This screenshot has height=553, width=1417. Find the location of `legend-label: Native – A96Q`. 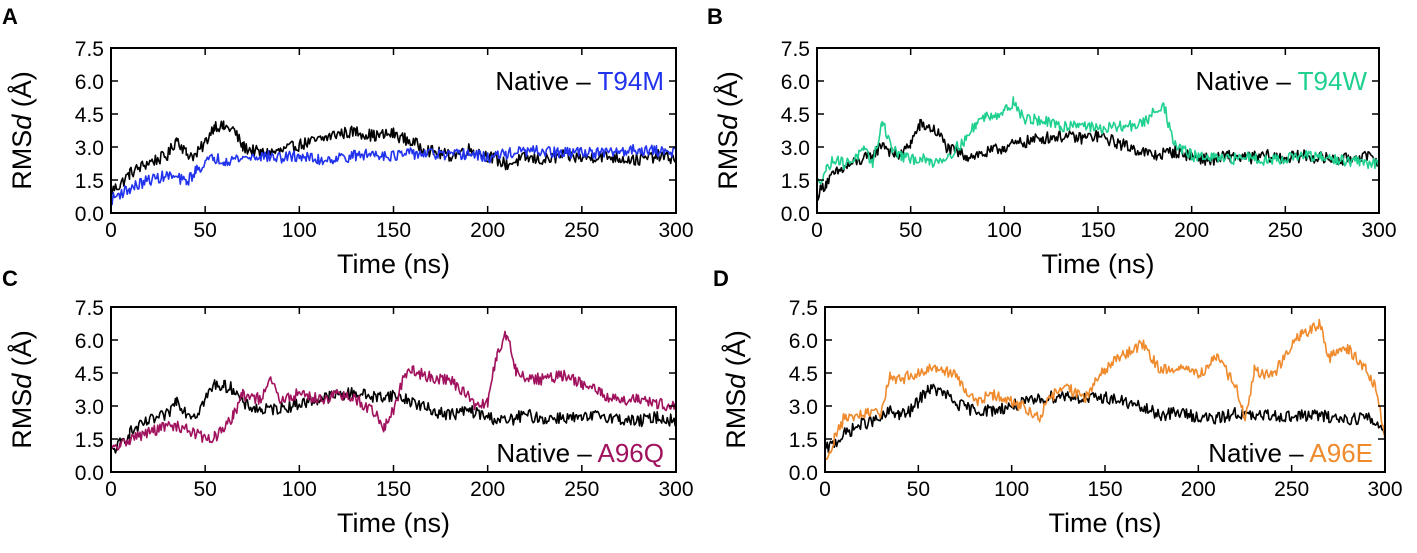

legend-label: Native – A96Q is located at coordinates (580, 453).